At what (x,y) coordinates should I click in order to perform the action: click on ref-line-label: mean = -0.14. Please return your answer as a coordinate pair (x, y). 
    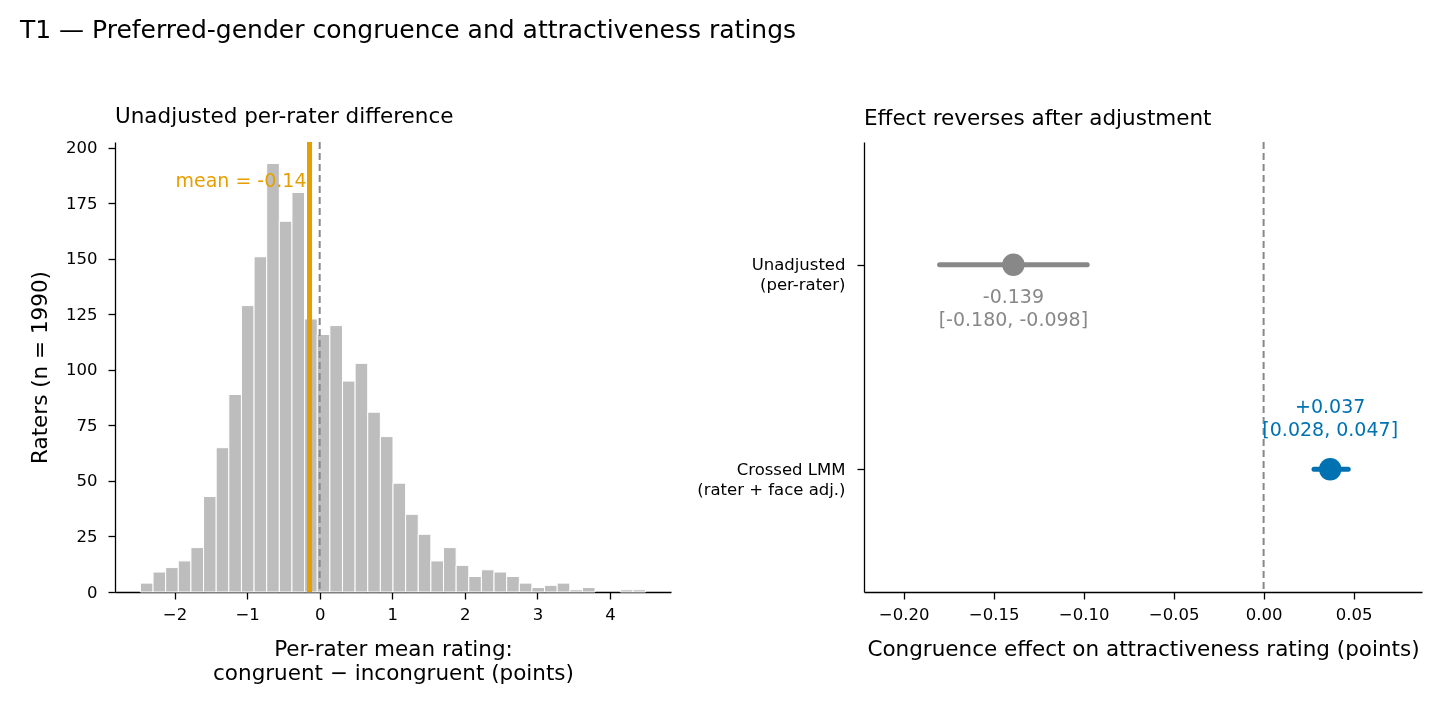
    Looking at the image, I should click on (241, 180).